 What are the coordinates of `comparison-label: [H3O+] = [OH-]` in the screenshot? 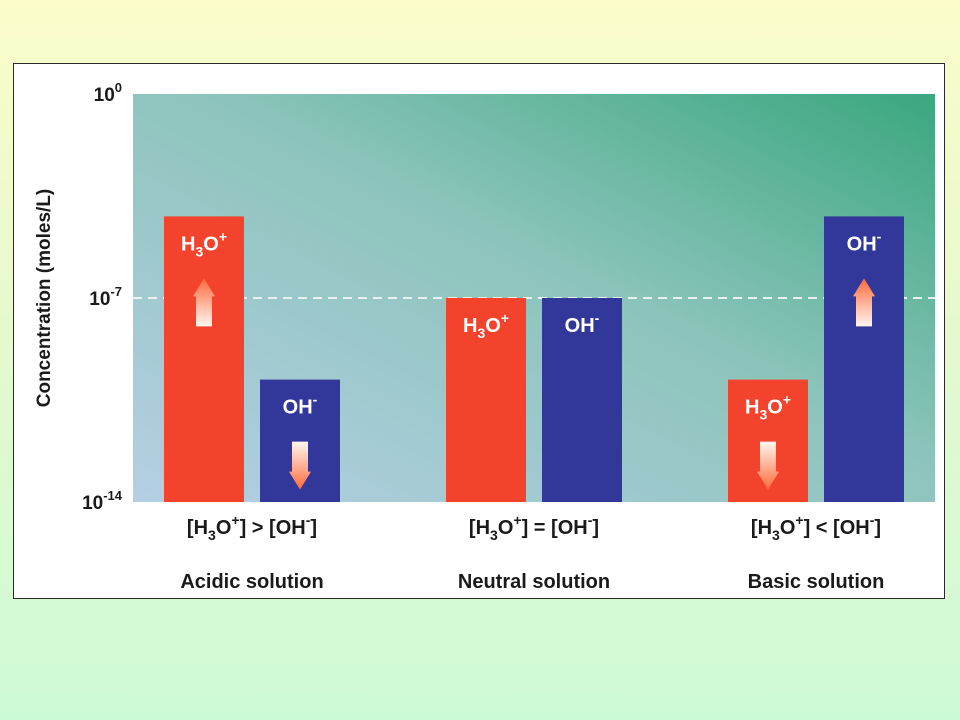 It's located at (534, 527).